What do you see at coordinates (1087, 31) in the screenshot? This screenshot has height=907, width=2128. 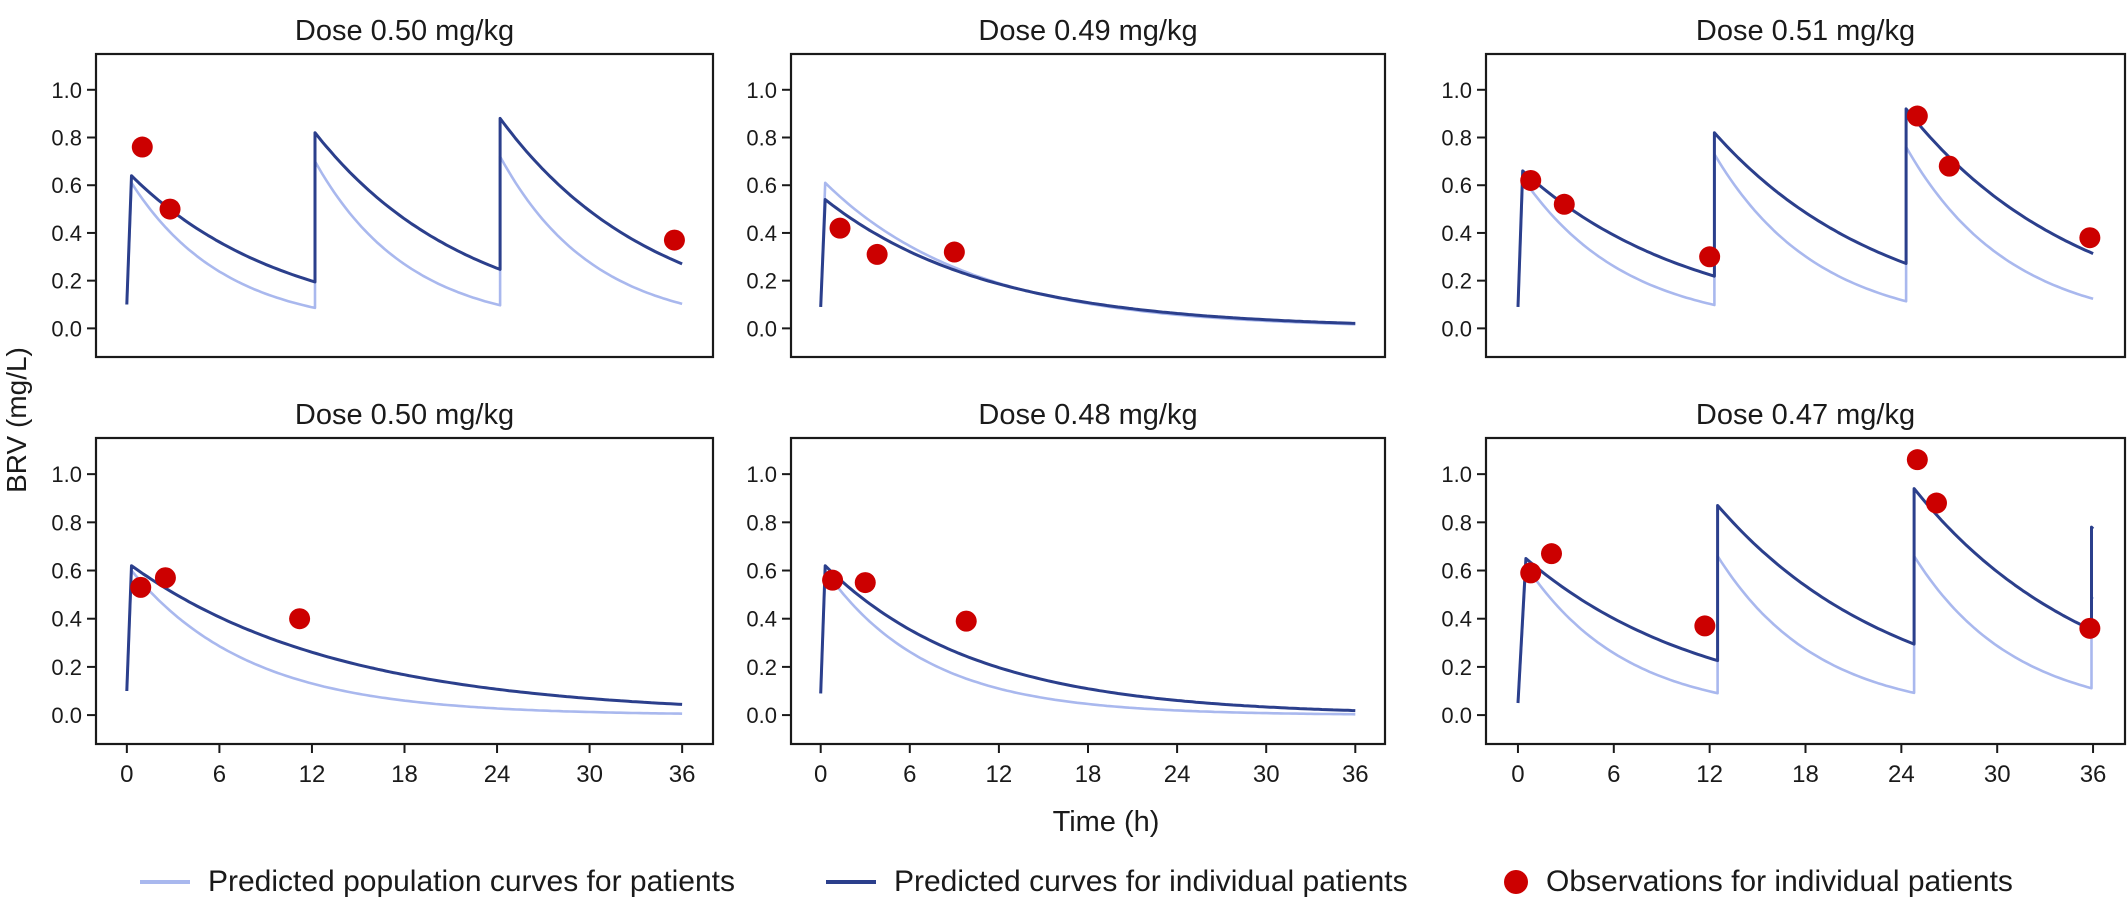 I see `chart-title: Dose 0.49 mg/kg` at bounding box center [1087, 31].